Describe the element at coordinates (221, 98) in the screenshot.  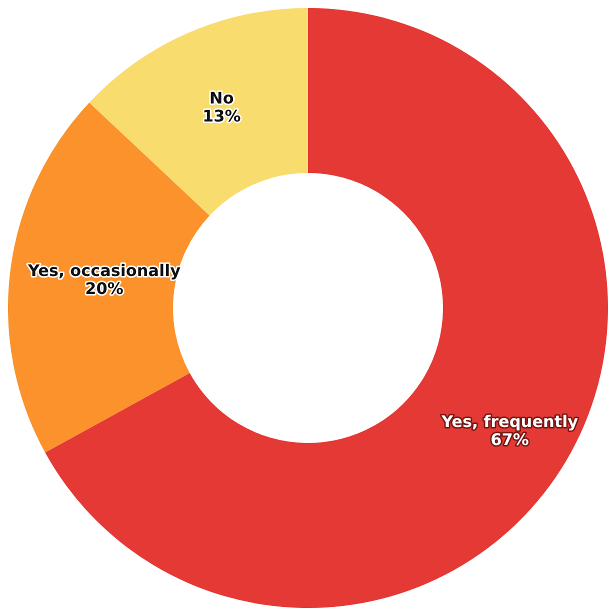
I see `slice-label: No` at that location.